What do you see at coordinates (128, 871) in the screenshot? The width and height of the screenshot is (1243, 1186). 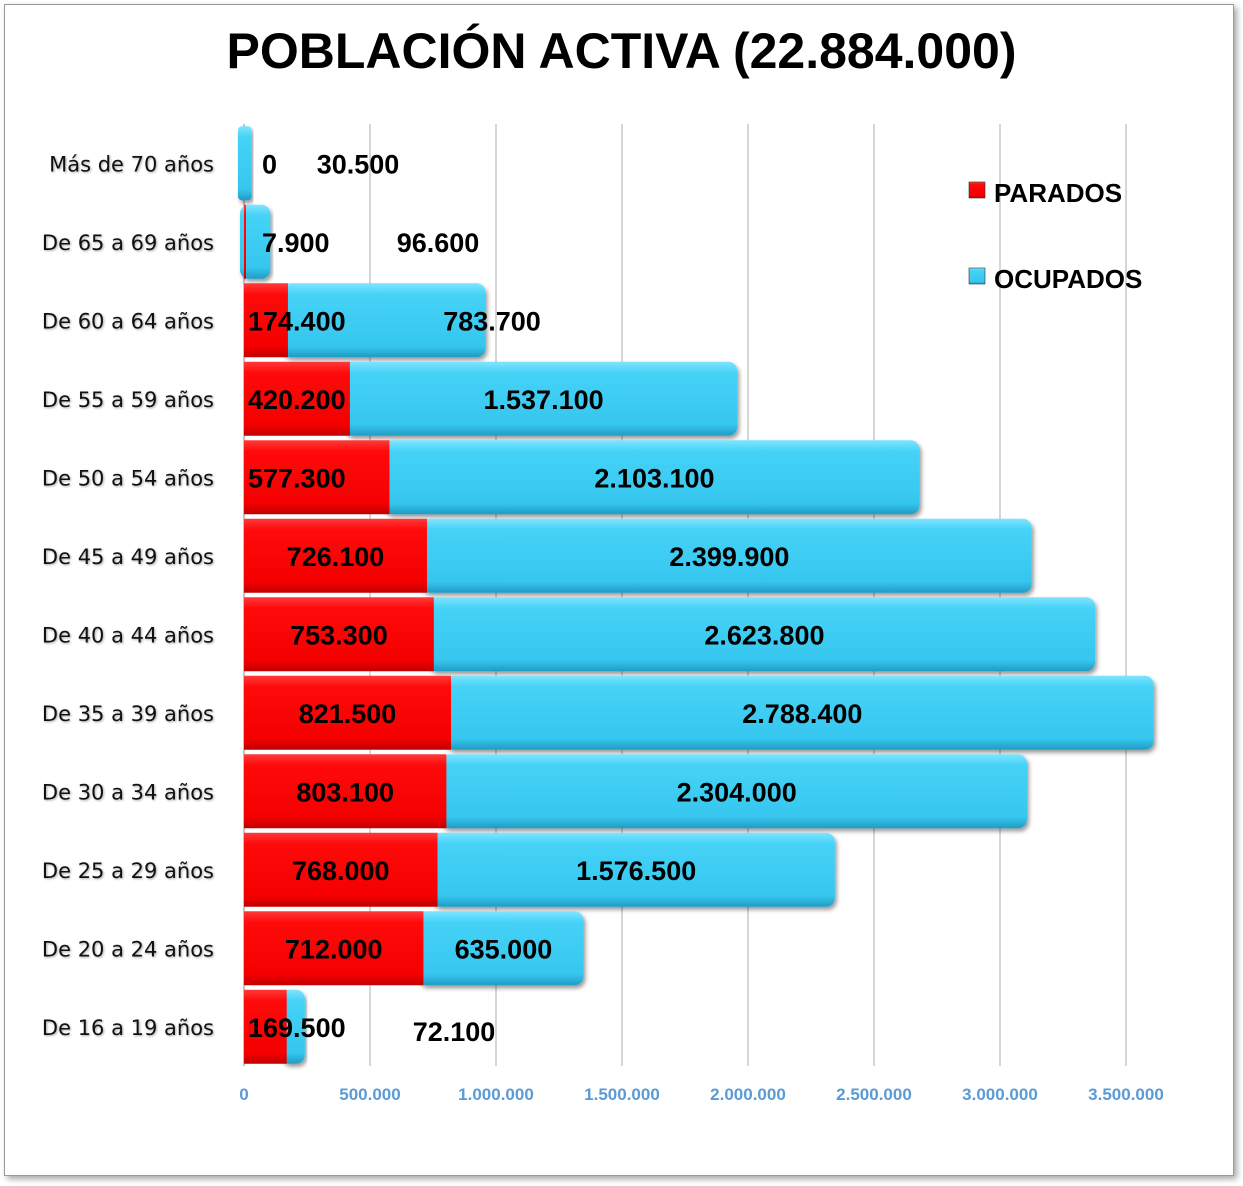 I see `category-label: De 25 a 29 años` at bounding box center [128, 871].